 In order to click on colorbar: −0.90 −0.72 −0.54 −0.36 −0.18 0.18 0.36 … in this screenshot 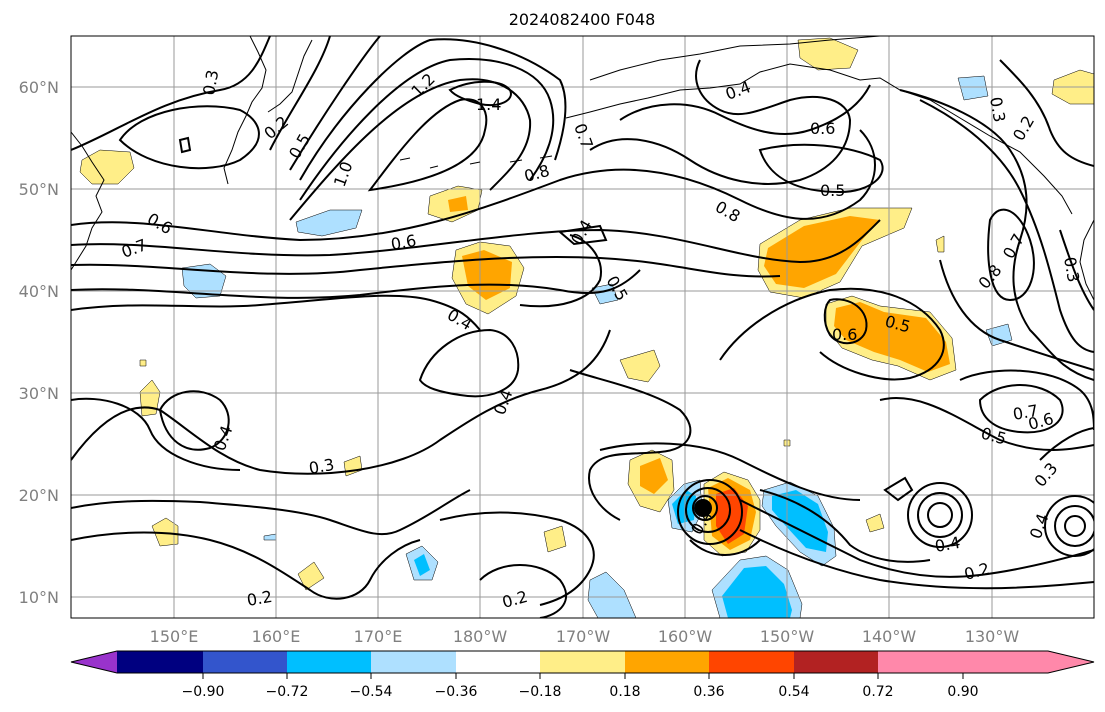, I will do `click(582, 675)`.